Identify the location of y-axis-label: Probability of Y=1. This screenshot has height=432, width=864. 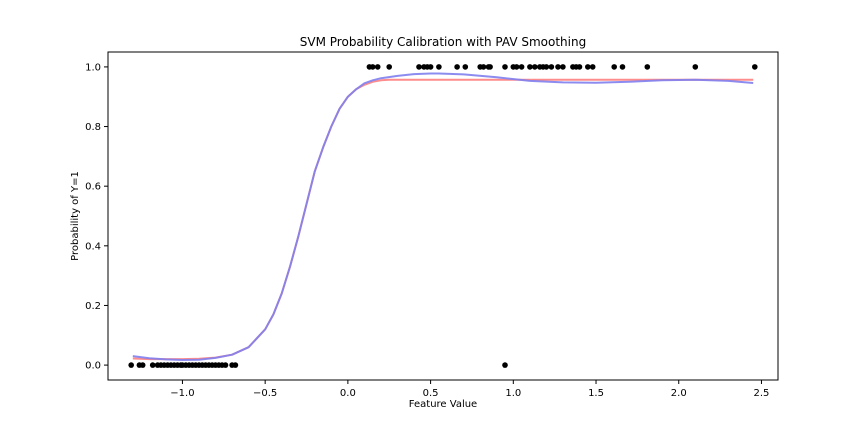
(75, 216).